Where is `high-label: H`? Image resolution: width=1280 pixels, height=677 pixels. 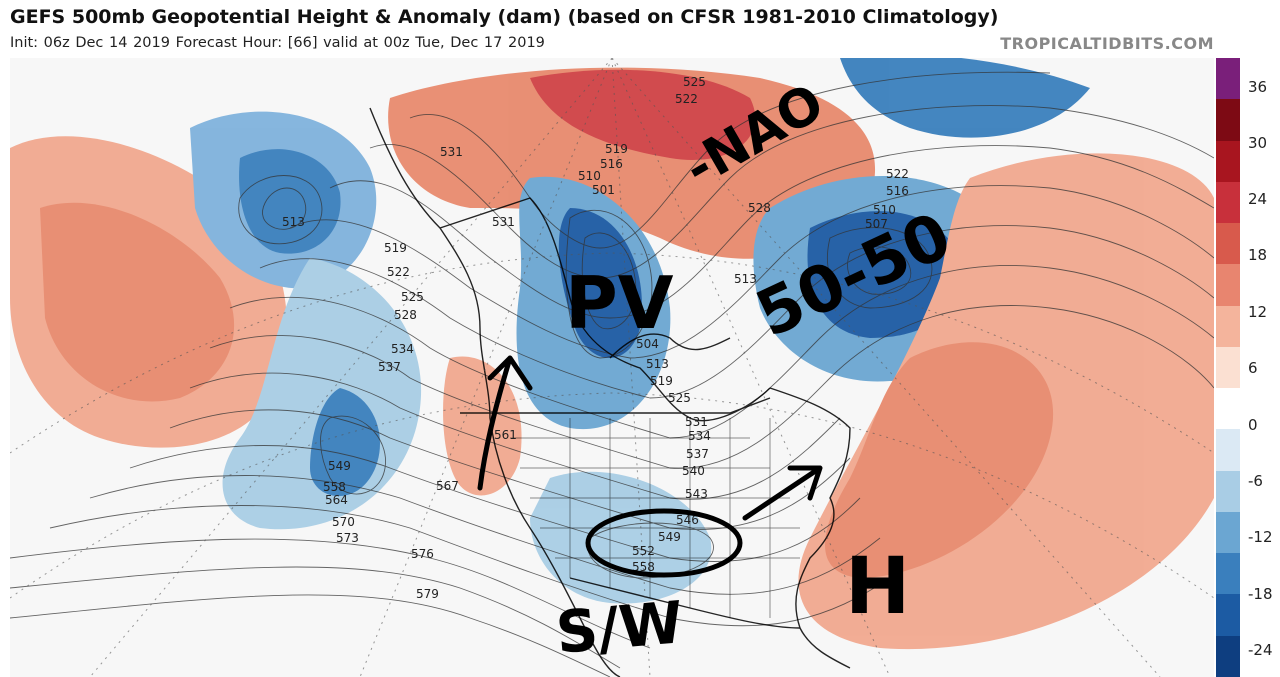
high-label: H is located at coordinates (877, 587).